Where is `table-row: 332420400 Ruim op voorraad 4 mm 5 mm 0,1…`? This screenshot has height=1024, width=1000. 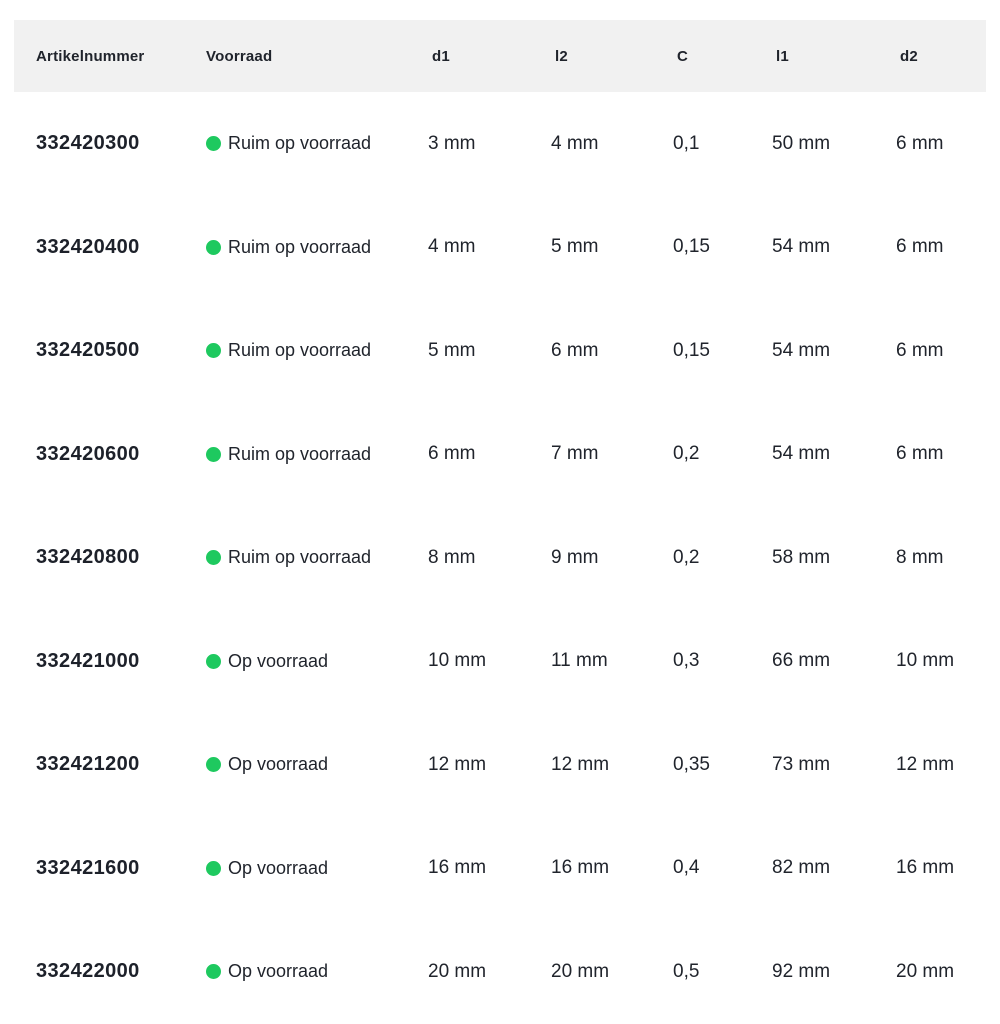 table-row: 332420400 Ruim op voorraad 4 mm 5 mm 0,1… is located at coordinates (500, 247).